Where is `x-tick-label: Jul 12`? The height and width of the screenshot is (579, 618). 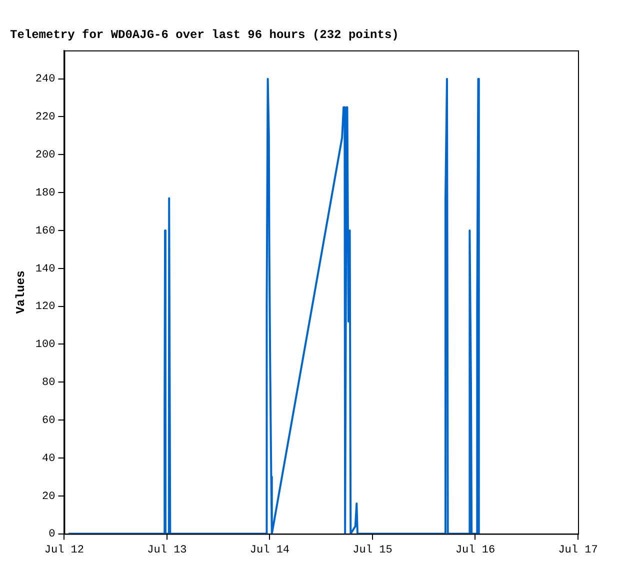
x-tick-label: Jul 12 is located at coordinates (64, 550).